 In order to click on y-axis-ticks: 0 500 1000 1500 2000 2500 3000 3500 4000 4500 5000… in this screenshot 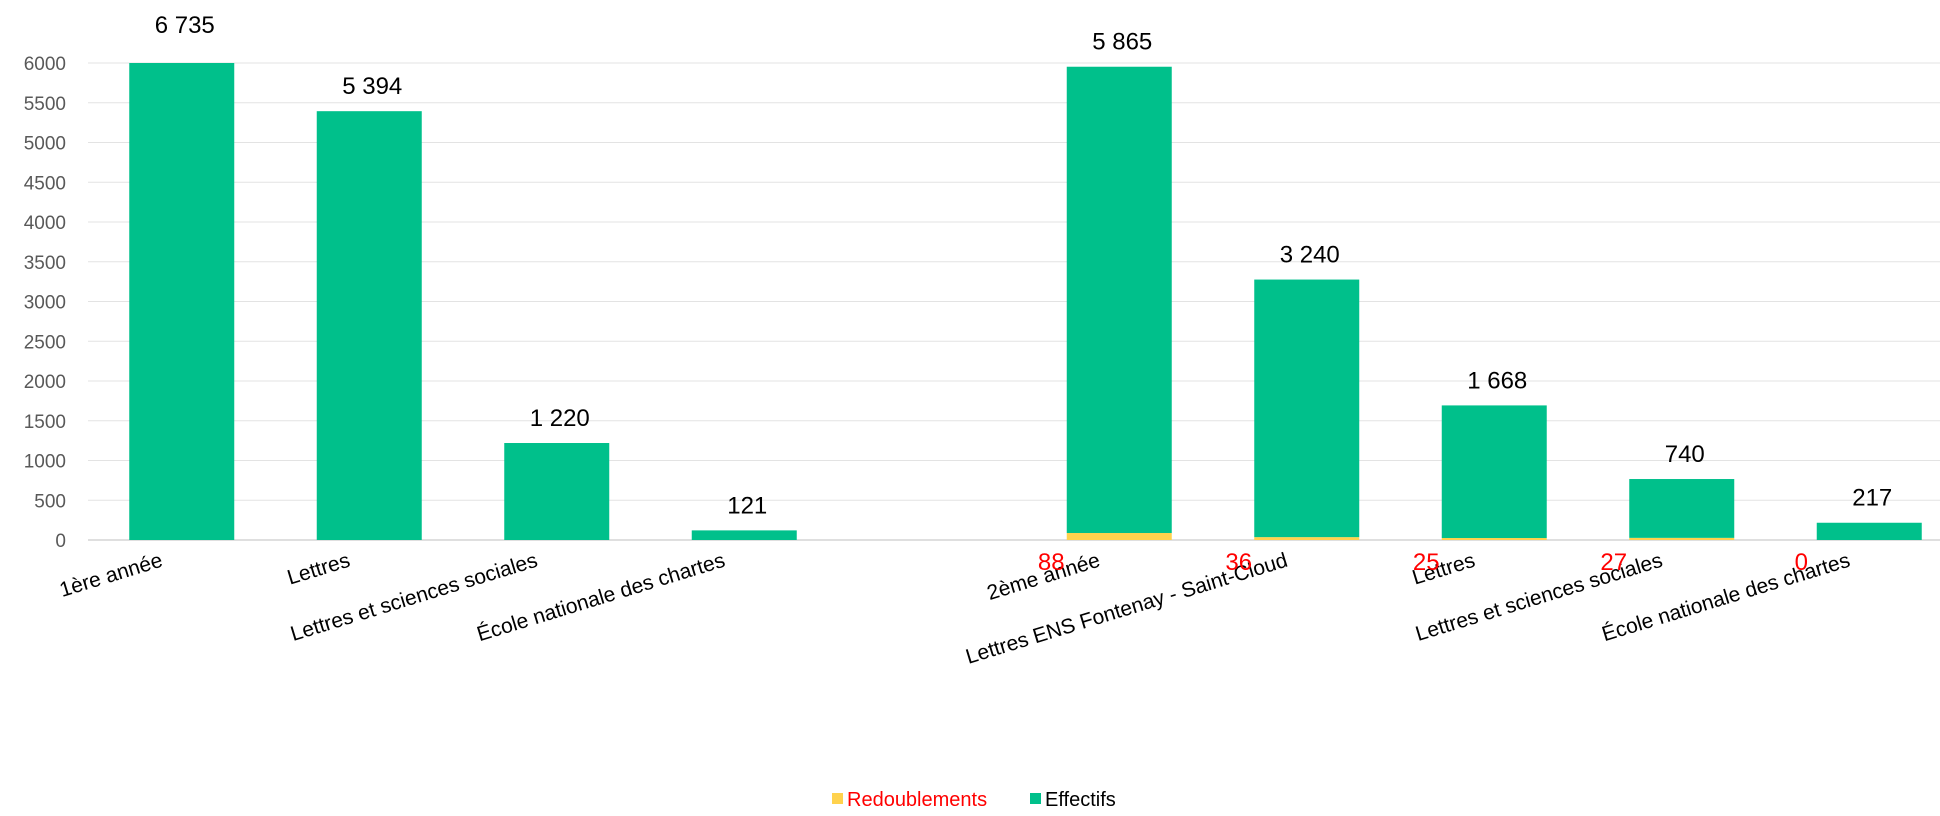, I will do `click(45, 303)`.